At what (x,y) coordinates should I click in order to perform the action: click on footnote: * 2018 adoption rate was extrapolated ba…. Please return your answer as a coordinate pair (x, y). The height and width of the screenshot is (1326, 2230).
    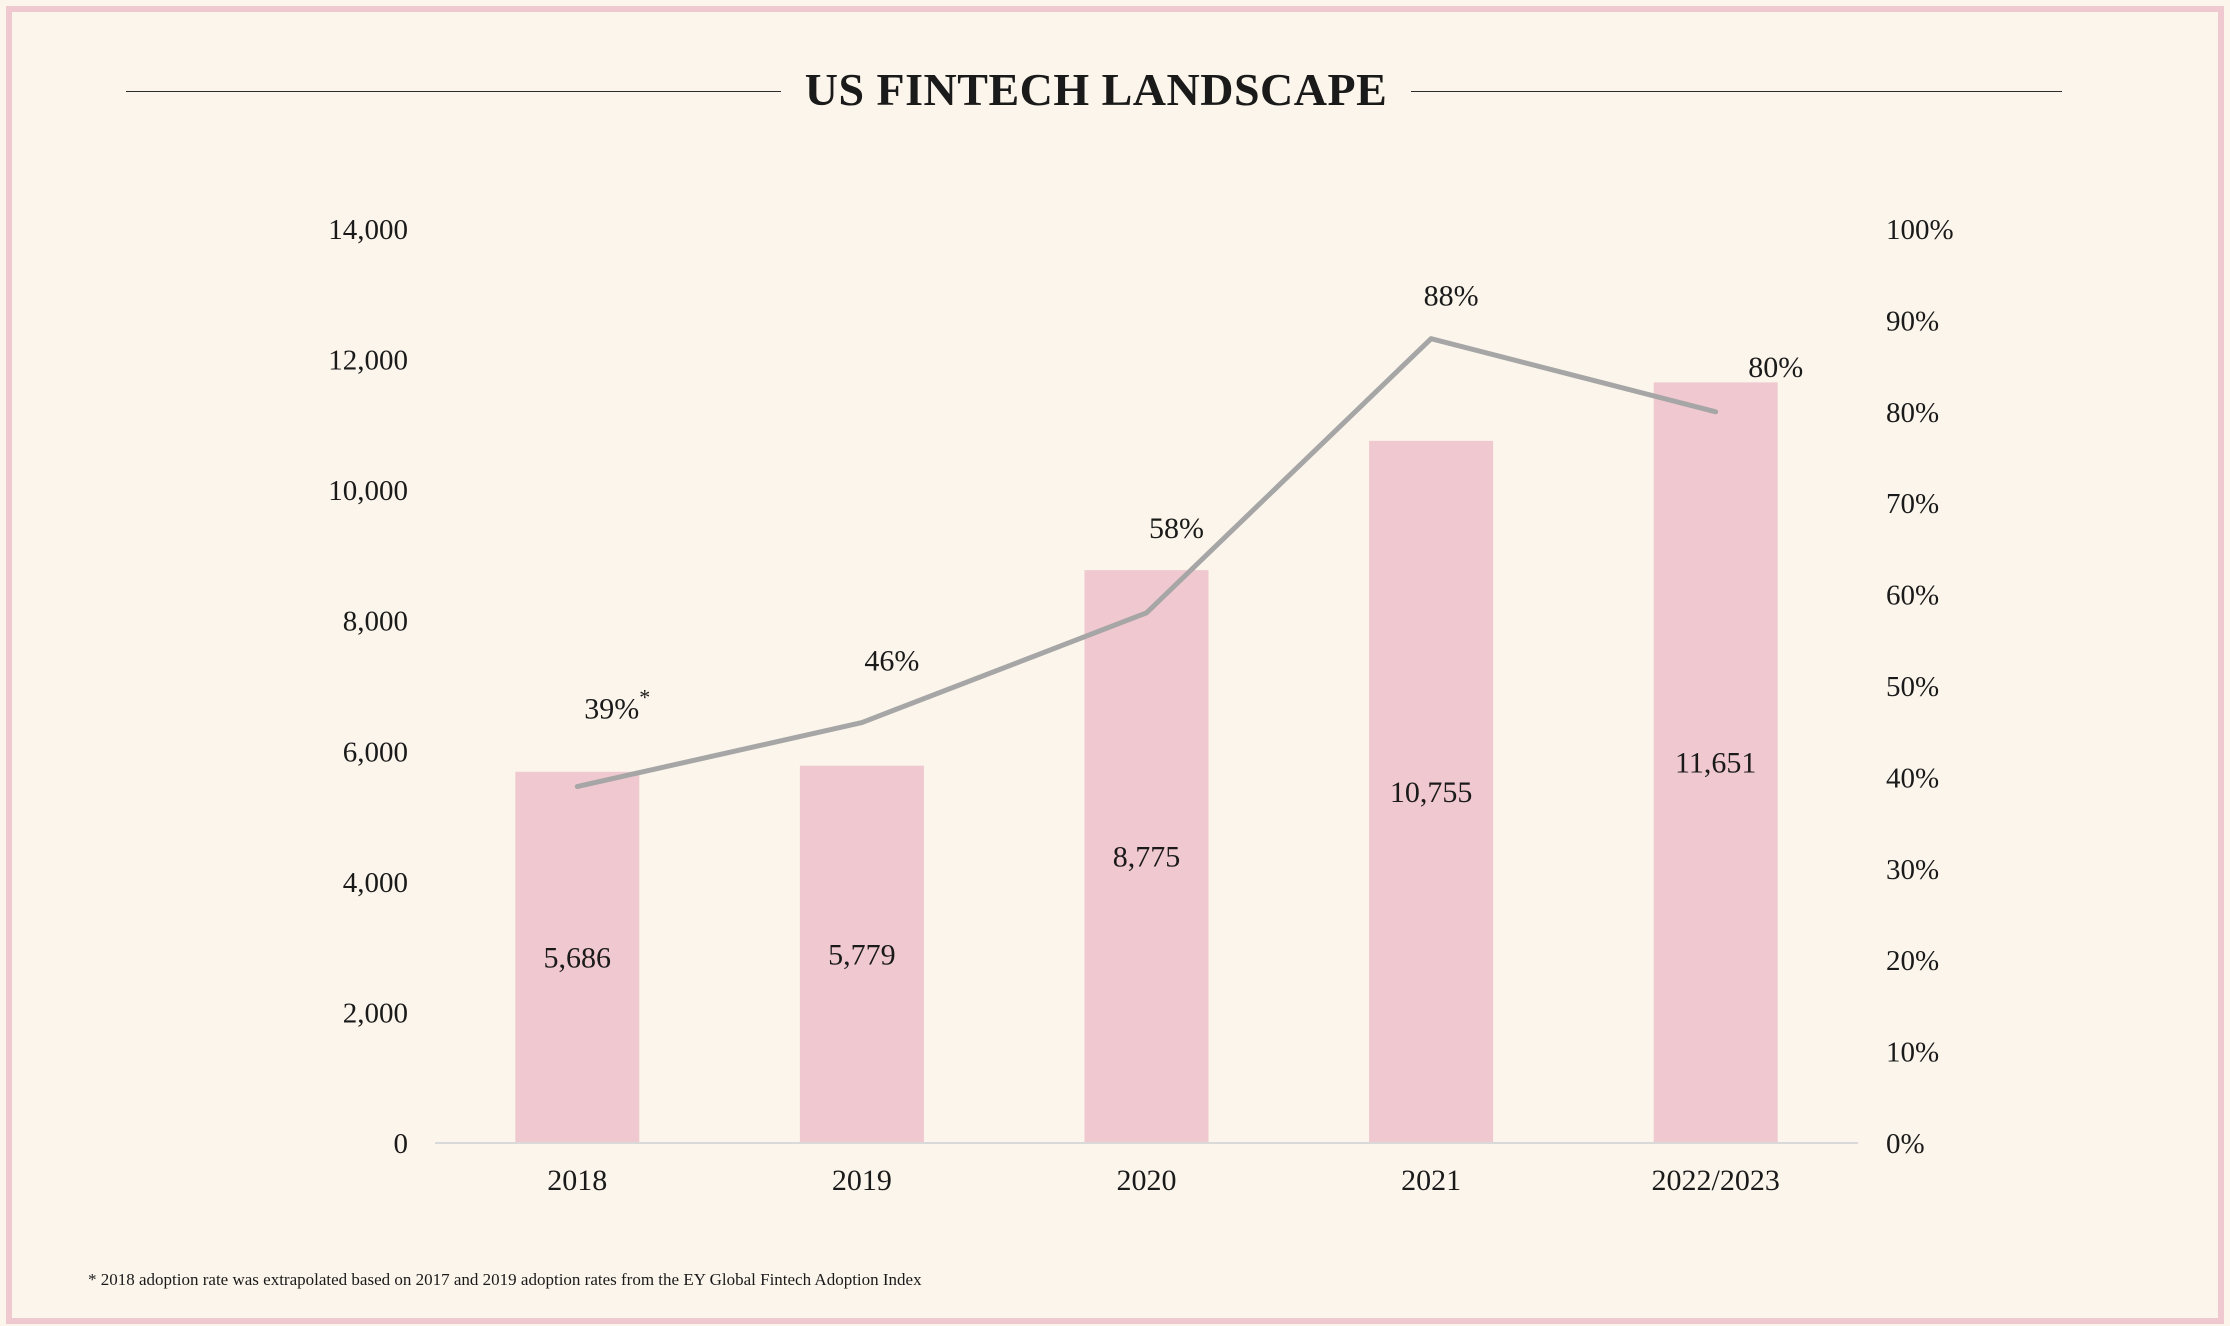
    Looking at the image, I should click on (505, 1279).